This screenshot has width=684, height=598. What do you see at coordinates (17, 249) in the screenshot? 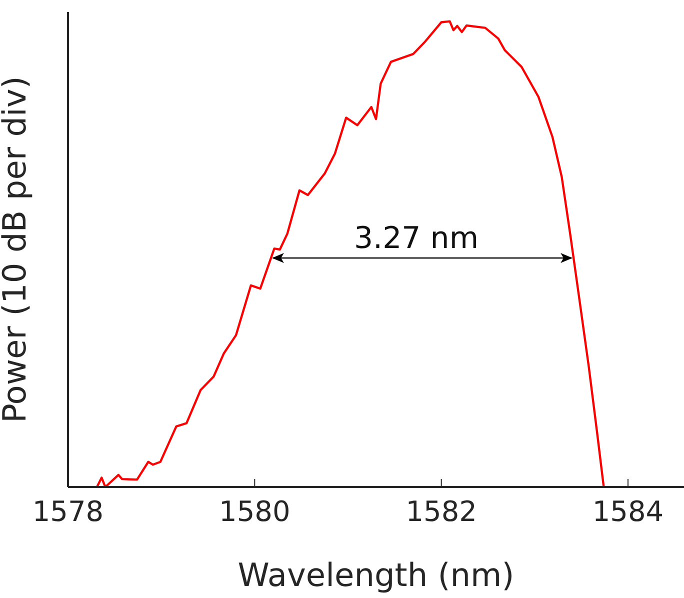
I see `y-axis-title: Power (10 dB per div)` at bounding box center [17, 249].